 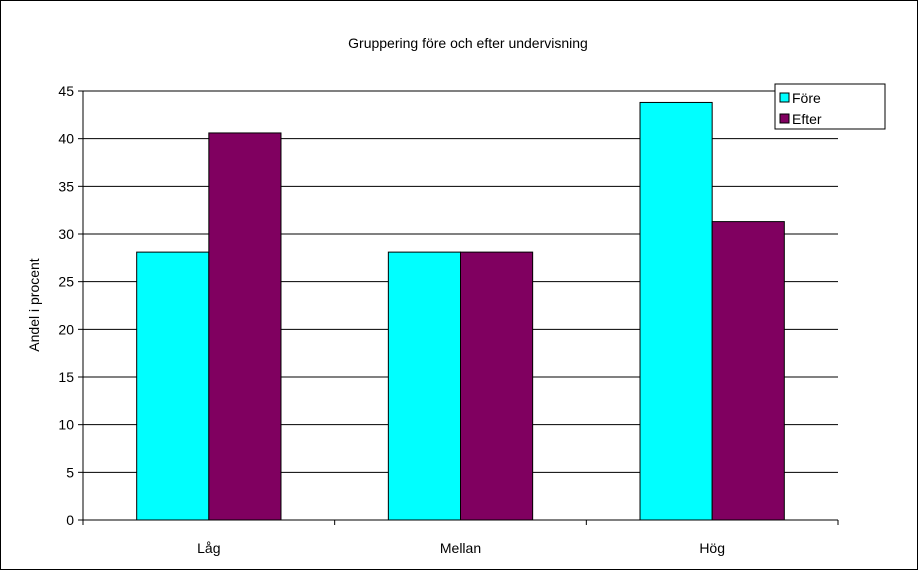 What do you see at coordinates (66, 234) in the screenshot?
I see `y-tick-label: 30` at bounding box center [66, 234].